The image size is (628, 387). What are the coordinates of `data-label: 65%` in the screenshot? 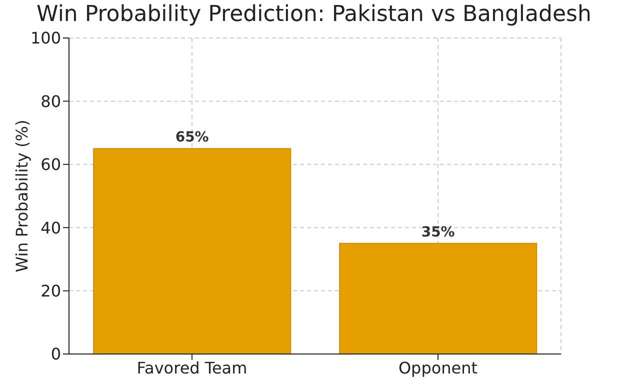 It's located at (192, 138).